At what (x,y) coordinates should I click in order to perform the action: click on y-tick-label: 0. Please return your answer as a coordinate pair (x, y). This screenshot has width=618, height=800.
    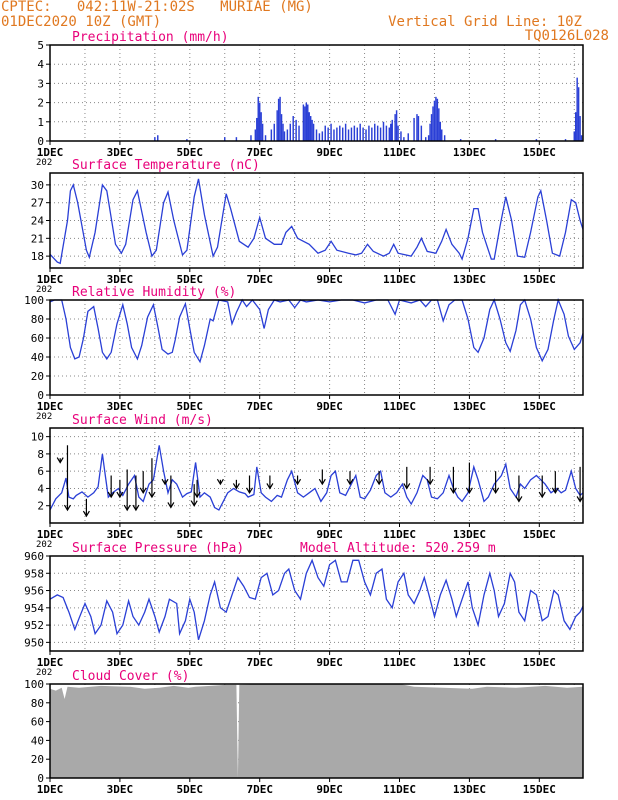
    Looking at the image, I should click on (40, 141).